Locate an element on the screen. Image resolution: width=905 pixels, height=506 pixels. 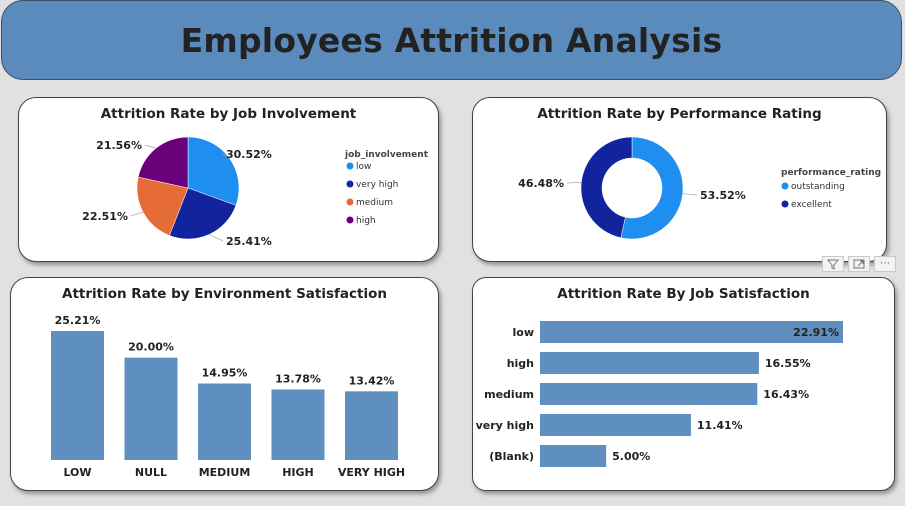
data-label: 22.91% is located at coordinates (816, 332).